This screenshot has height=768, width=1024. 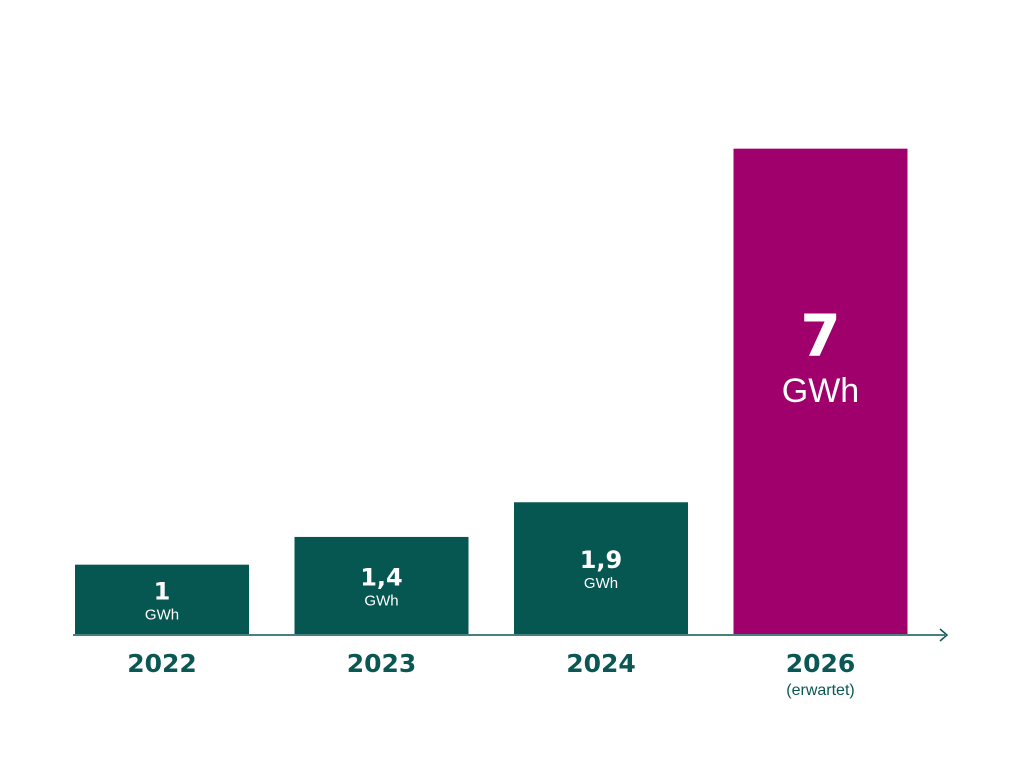 I want to click on category-note: (erwartet), so click(x=820, y=690).